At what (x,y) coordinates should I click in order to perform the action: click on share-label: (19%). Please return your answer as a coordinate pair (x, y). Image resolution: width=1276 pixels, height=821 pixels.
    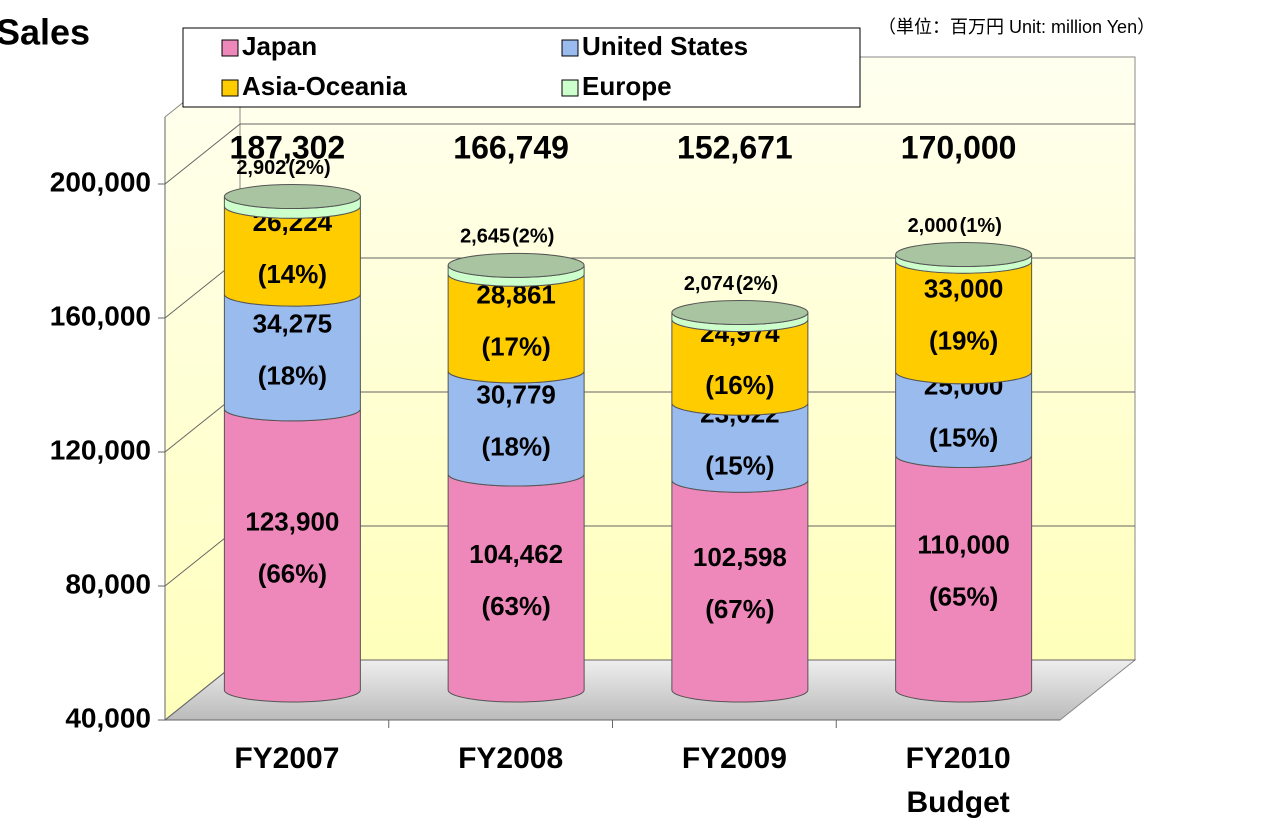
    Looking at the image, I should click on (963, 340).